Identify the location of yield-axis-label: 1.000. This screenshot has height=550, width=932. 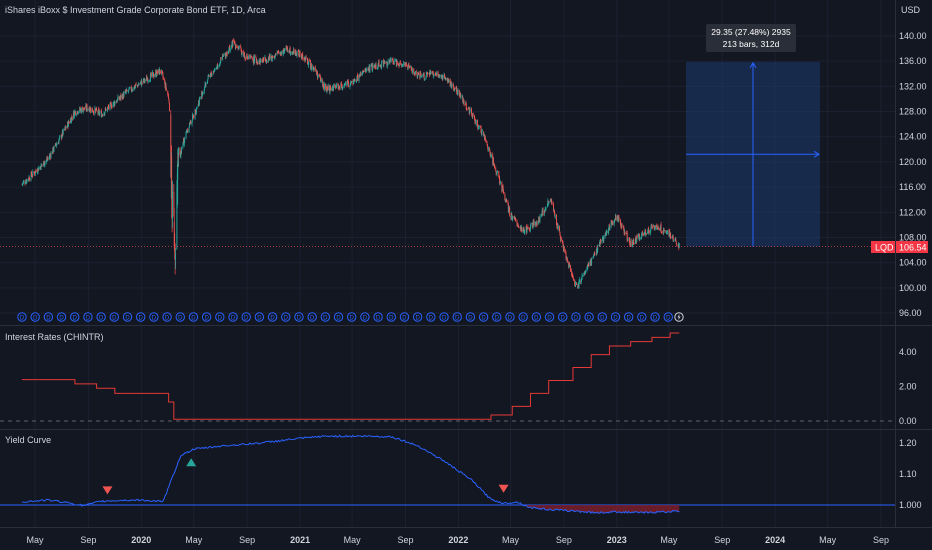
(910, 505).